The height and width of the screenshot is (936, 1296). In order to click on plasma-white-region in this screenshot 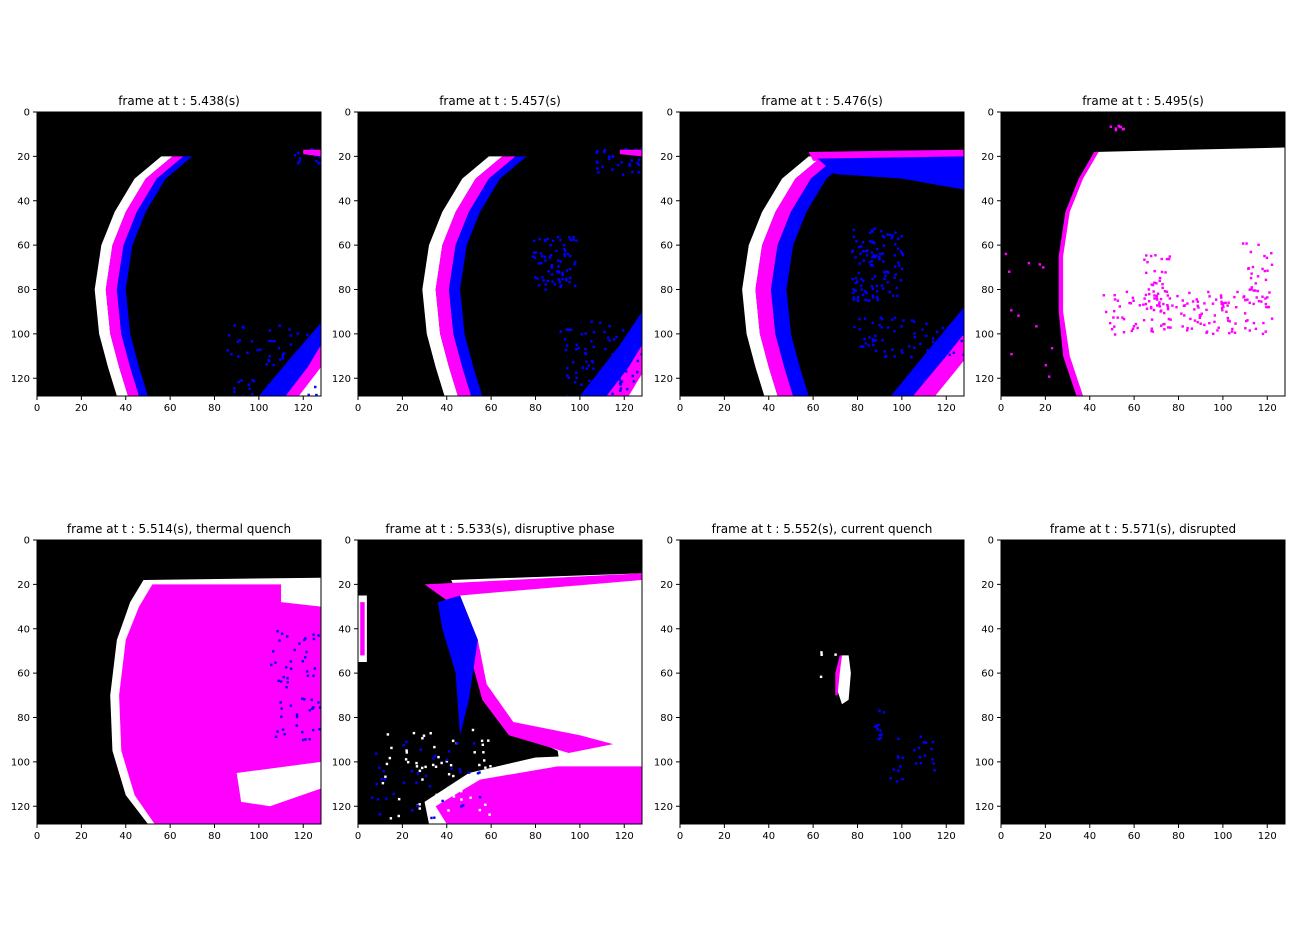, I will do `click(1172, 271)`.